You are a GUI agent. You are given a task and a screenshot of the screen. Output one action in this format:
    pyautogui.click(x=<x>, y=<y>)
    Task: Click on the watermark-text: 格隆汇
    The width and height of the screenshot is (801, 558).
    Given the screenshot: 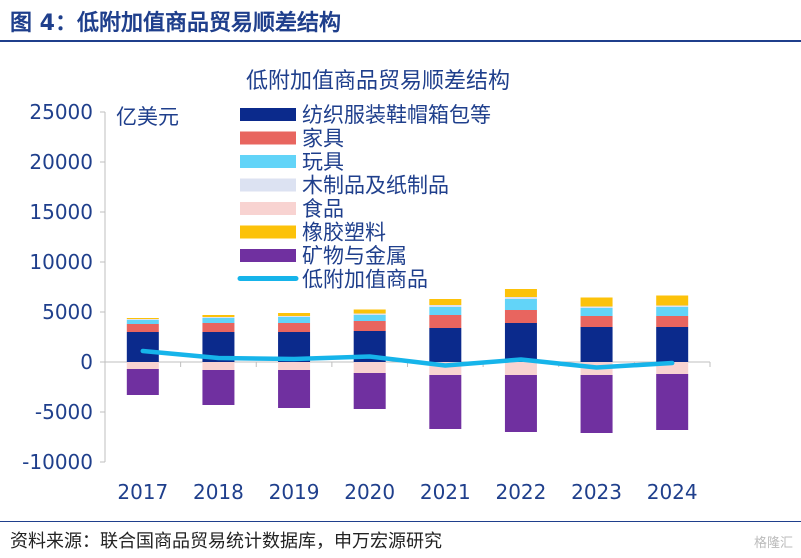 What is the action you would take?
    pyautogui.click(x=773, y=543)
    